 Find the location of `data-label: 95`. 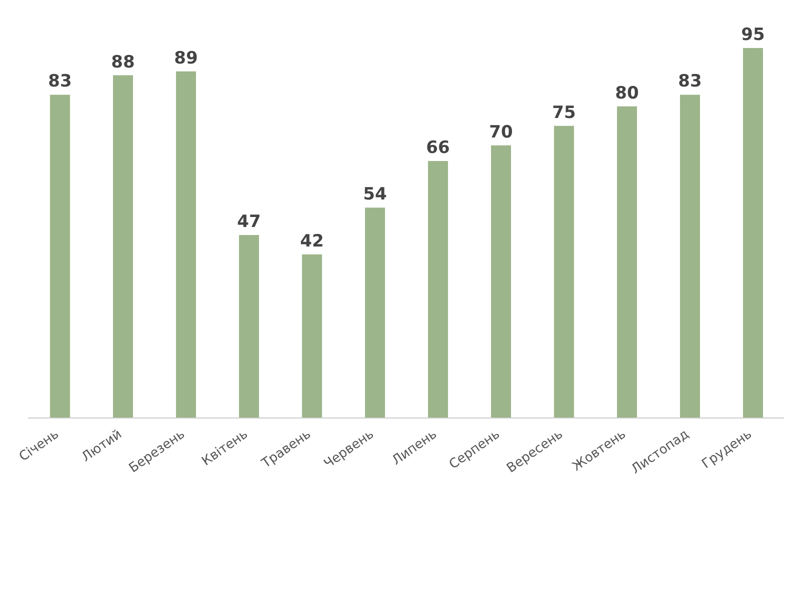

data-label: 95 is located at coordinates (753, 35).